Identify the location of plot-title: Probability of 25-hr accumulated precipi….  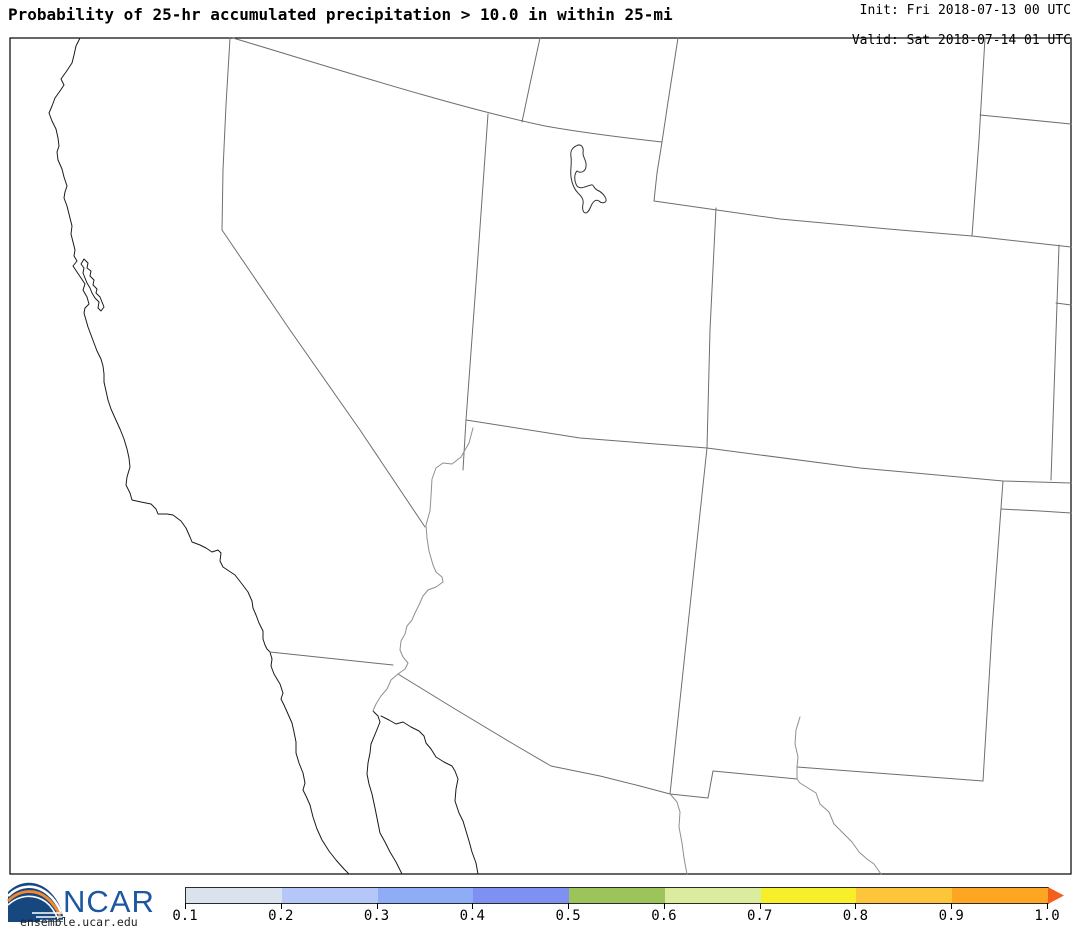
(340, 14).